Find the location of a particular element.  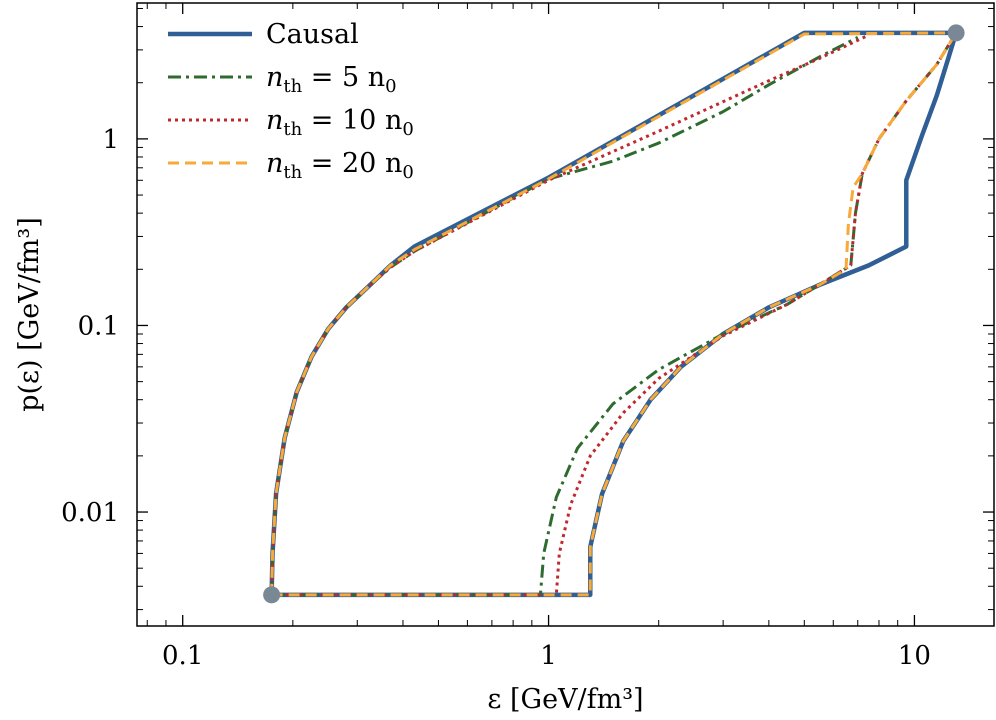

legend-item-3: nth = 10 n0 is located at coordinates (291, 122).